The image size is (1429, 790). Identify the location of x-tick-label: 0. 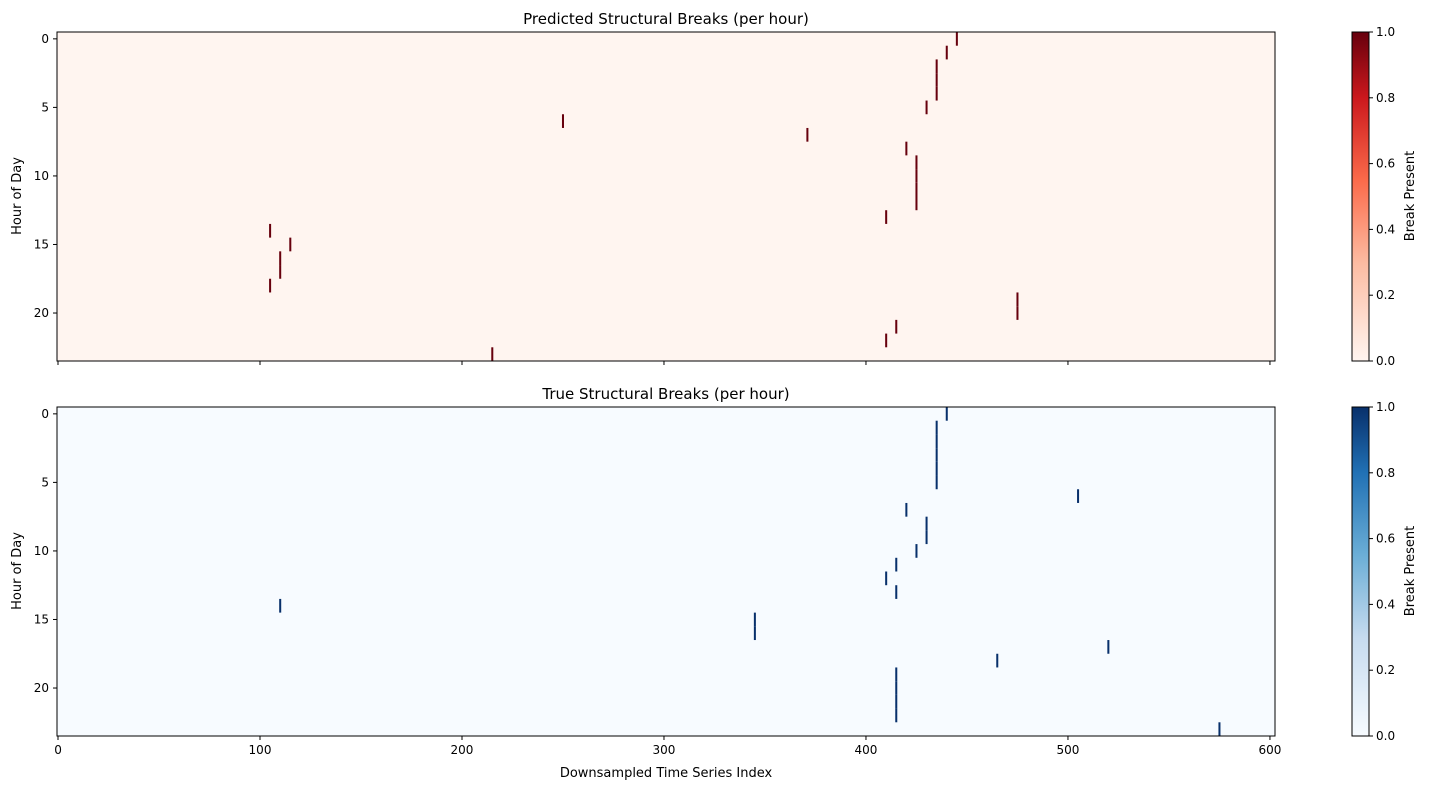
(58, 750).